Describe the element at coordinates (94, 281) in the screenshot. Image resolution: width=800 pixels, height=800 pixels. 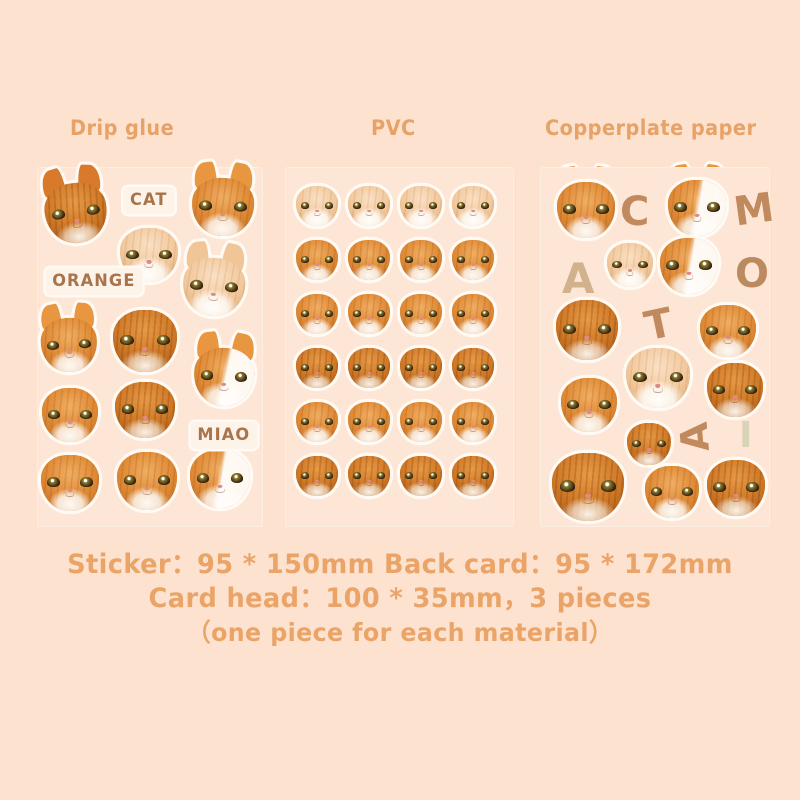
I see `word-sticker-orange: ORANGE` at that location.